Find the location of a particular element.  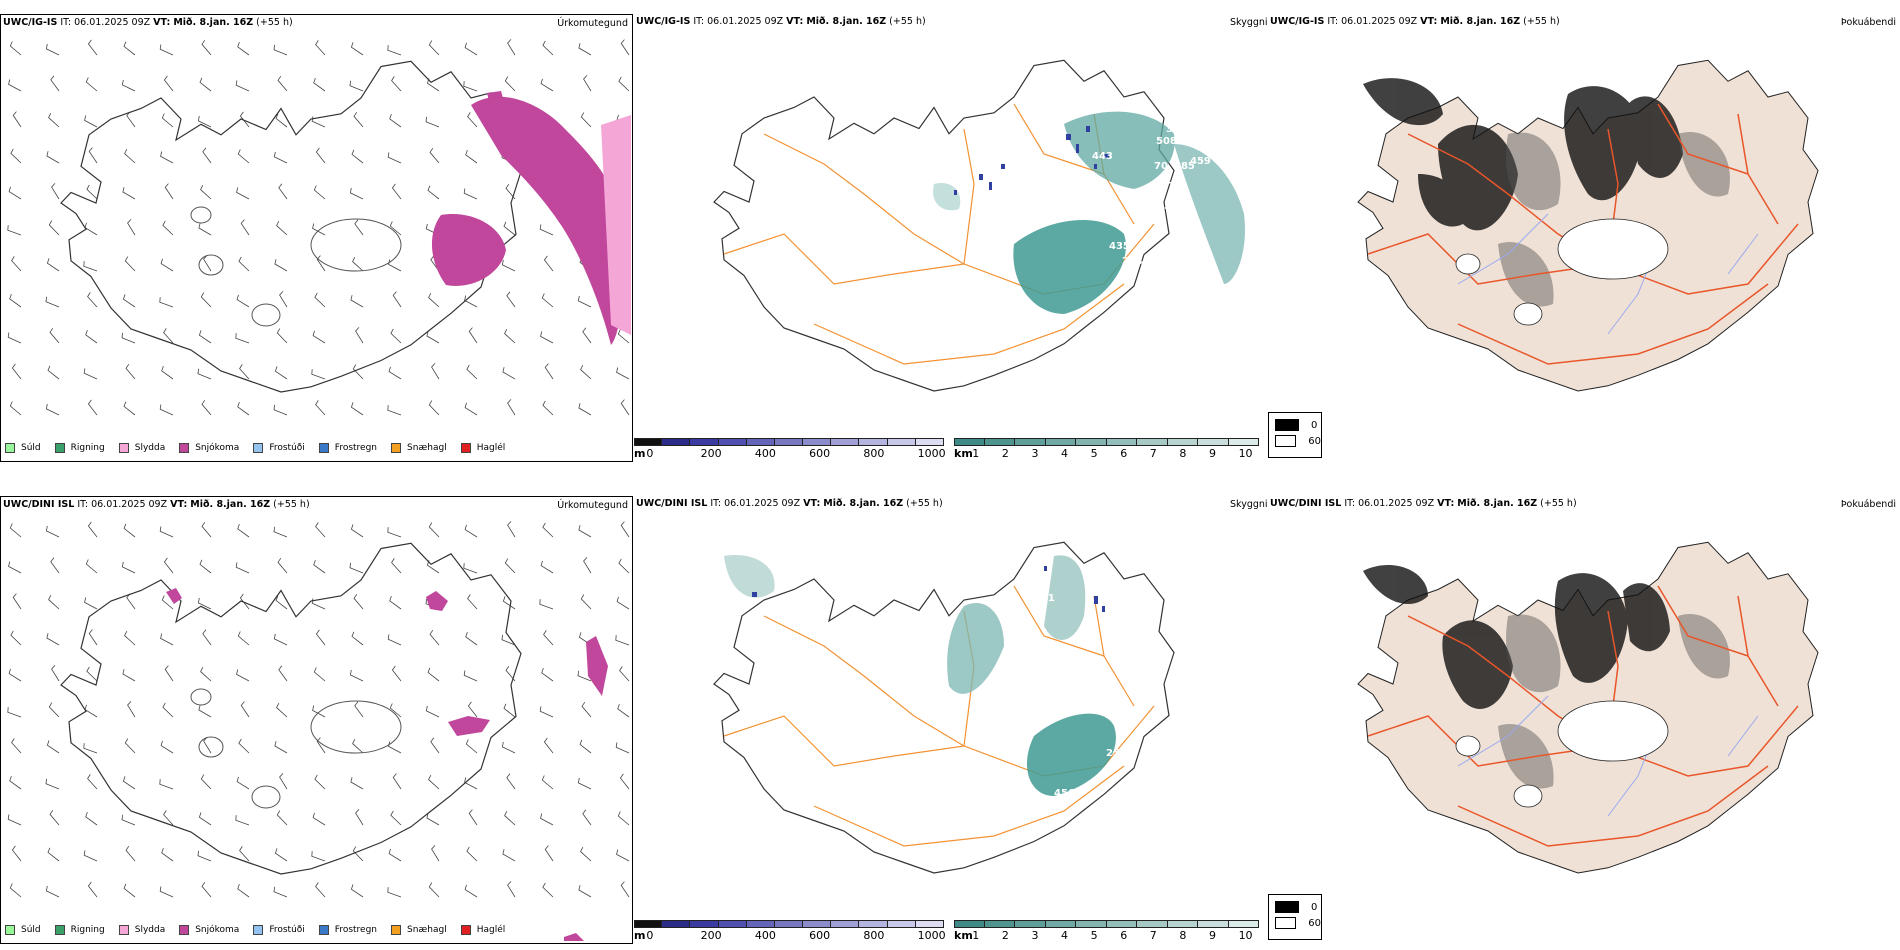

fog-legend: 0 60 is located at coordinates (1295, 917).